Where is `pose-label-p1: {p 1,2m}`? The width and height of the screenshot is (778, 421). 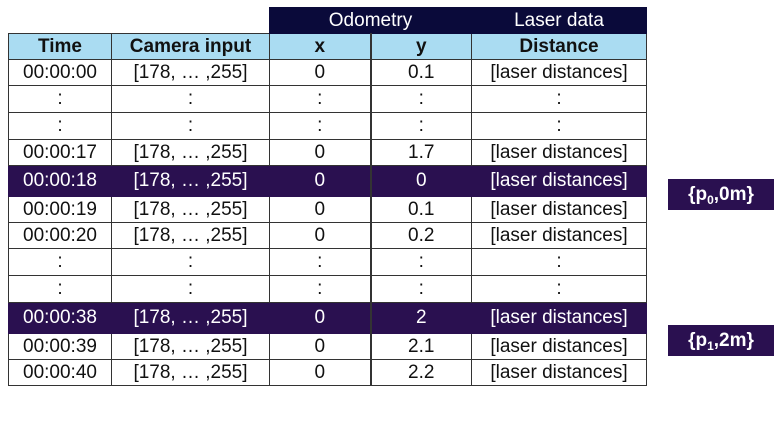
pose-label-p1: {p 1,2m} is located at coordinates (721, 340).